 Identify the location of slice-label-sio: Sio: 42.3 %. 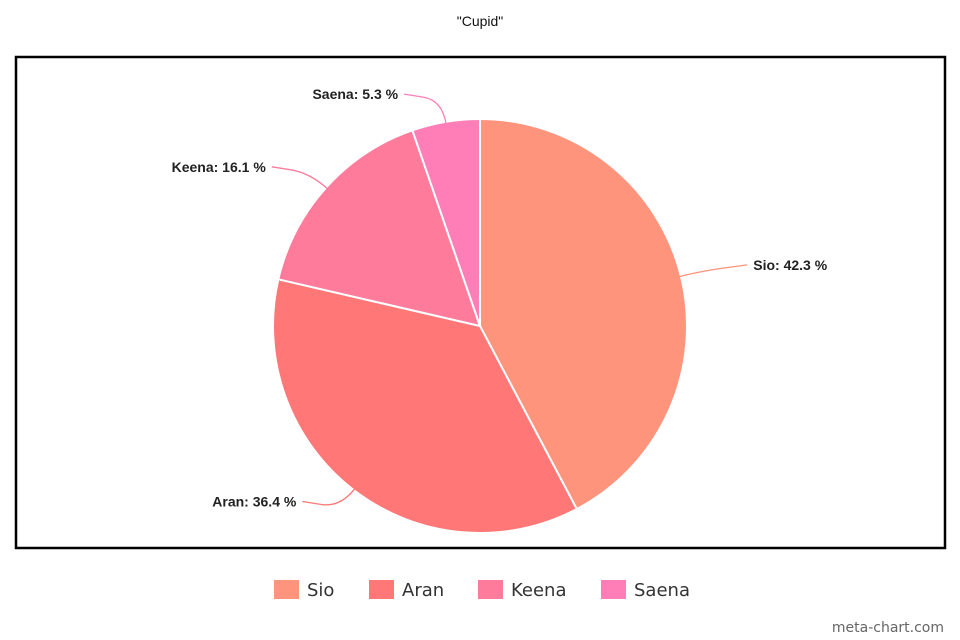
(790, 265).